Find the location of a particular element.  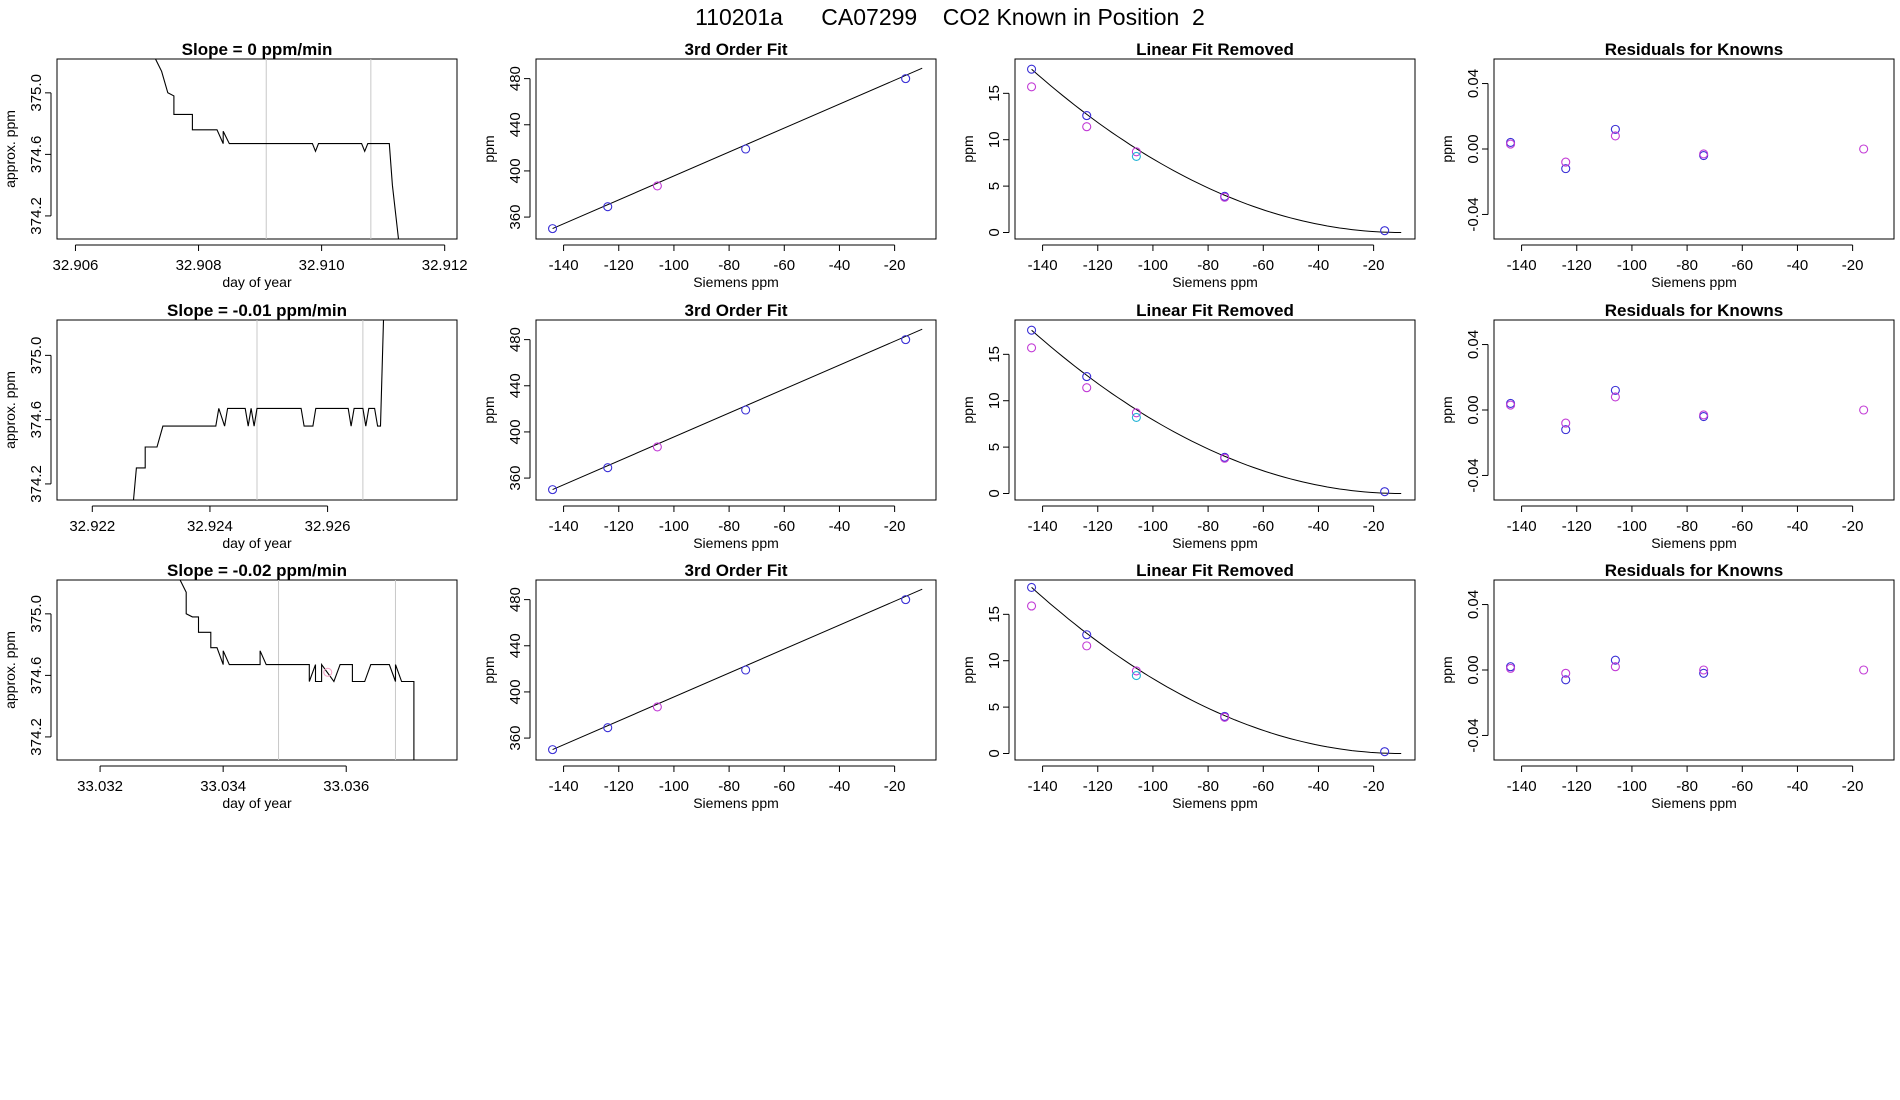

x-tick-label: 33.032 is located at coordinates (100, 786).